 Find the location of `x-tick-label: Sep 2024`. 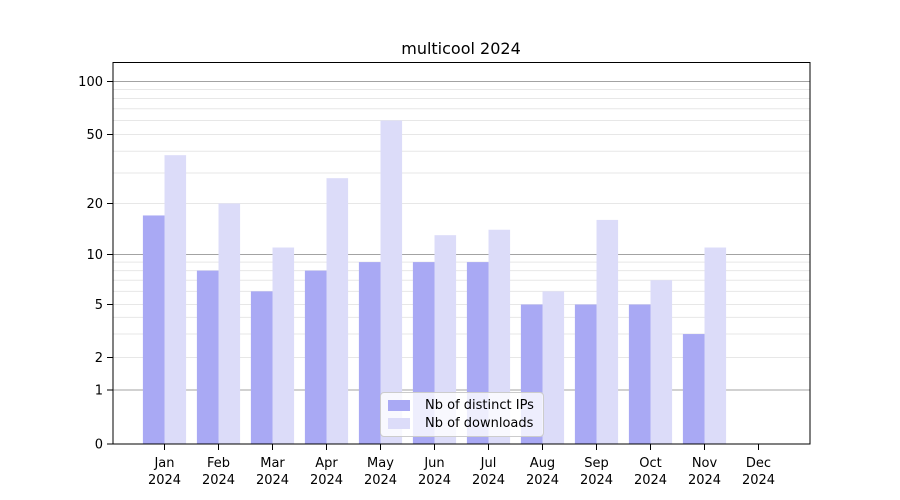

x-tick-label: Sep 2024 is located at coordinates (596, 472).